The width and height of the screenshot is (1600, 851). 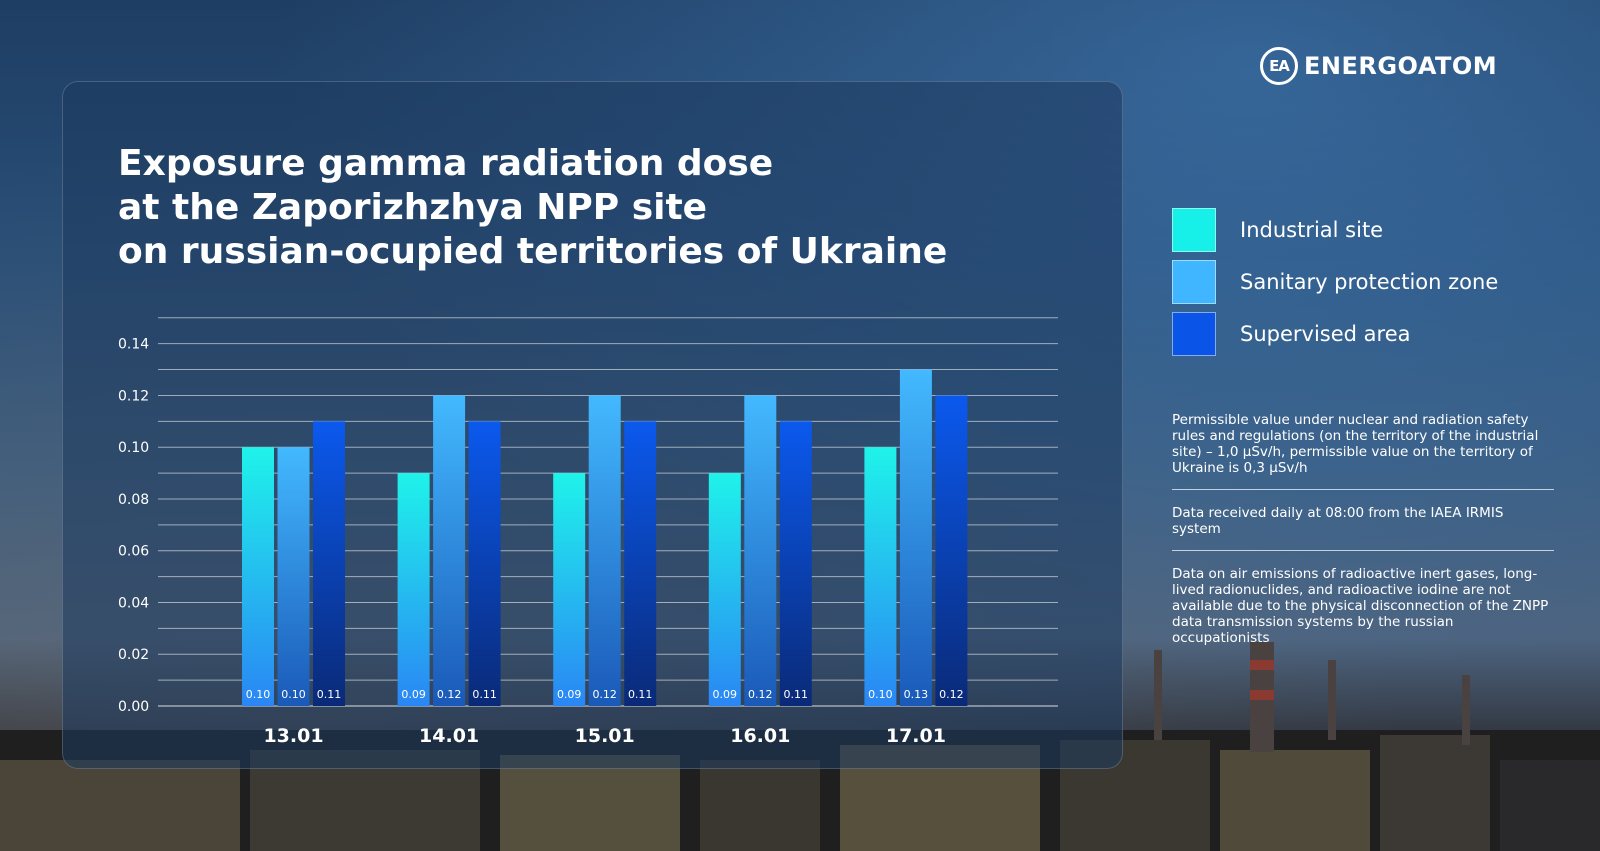 What do you see at coordinates (133, 603) in the screenshot?
I see `y-tick-label: 0.04` at bounding box center [133, 603].